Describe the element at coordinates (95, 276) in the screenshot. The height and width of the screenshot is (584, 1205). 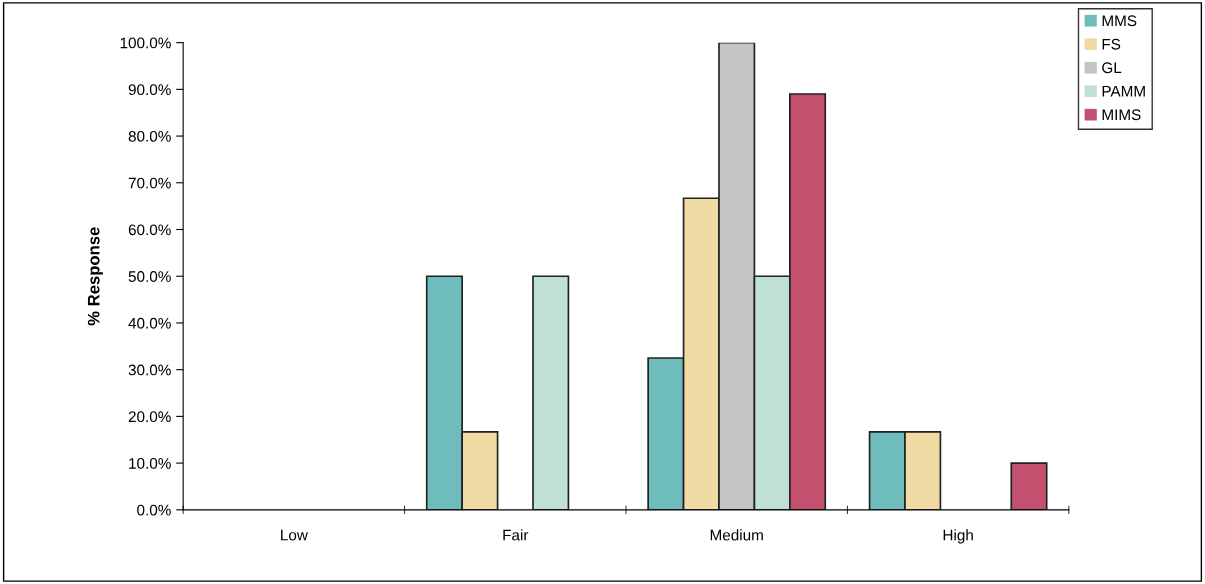
I see `y-axis-title: % Response` at that location.